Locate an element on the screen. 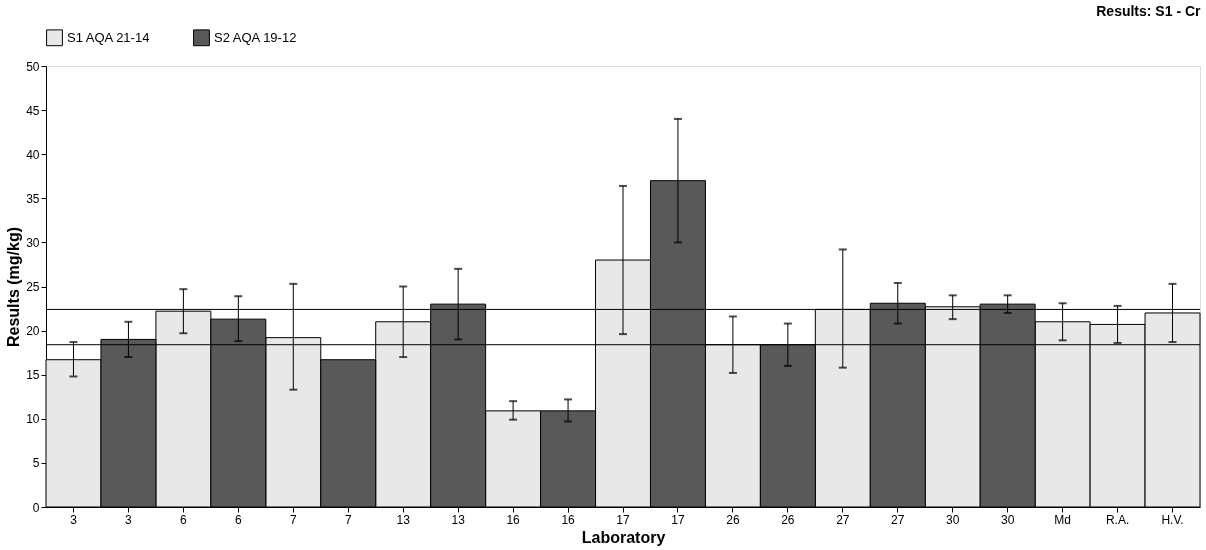 This screenshot has height=550, width=1206. y-axis-title: Results (mg/kg) is located at coordinates (14, 287).